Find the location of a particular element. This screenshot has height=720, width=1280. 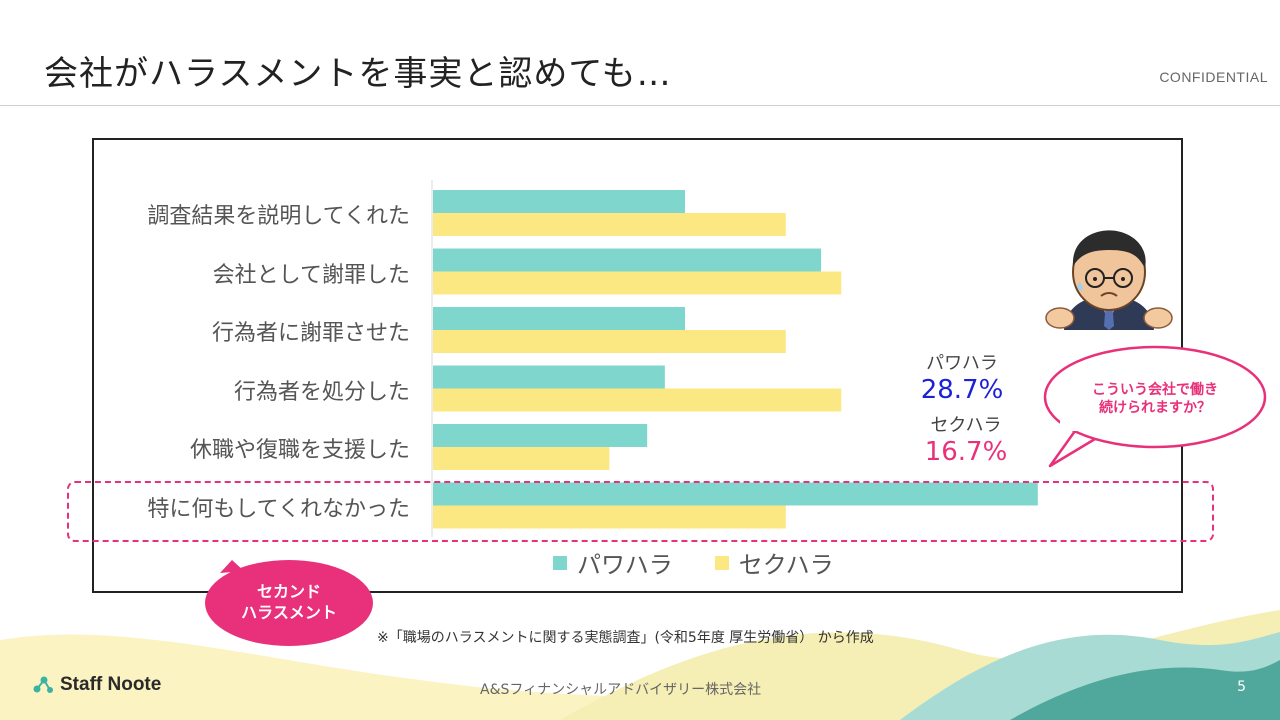

legend-label-sekuhara: セクハラ is located at coordinates (786, 565).